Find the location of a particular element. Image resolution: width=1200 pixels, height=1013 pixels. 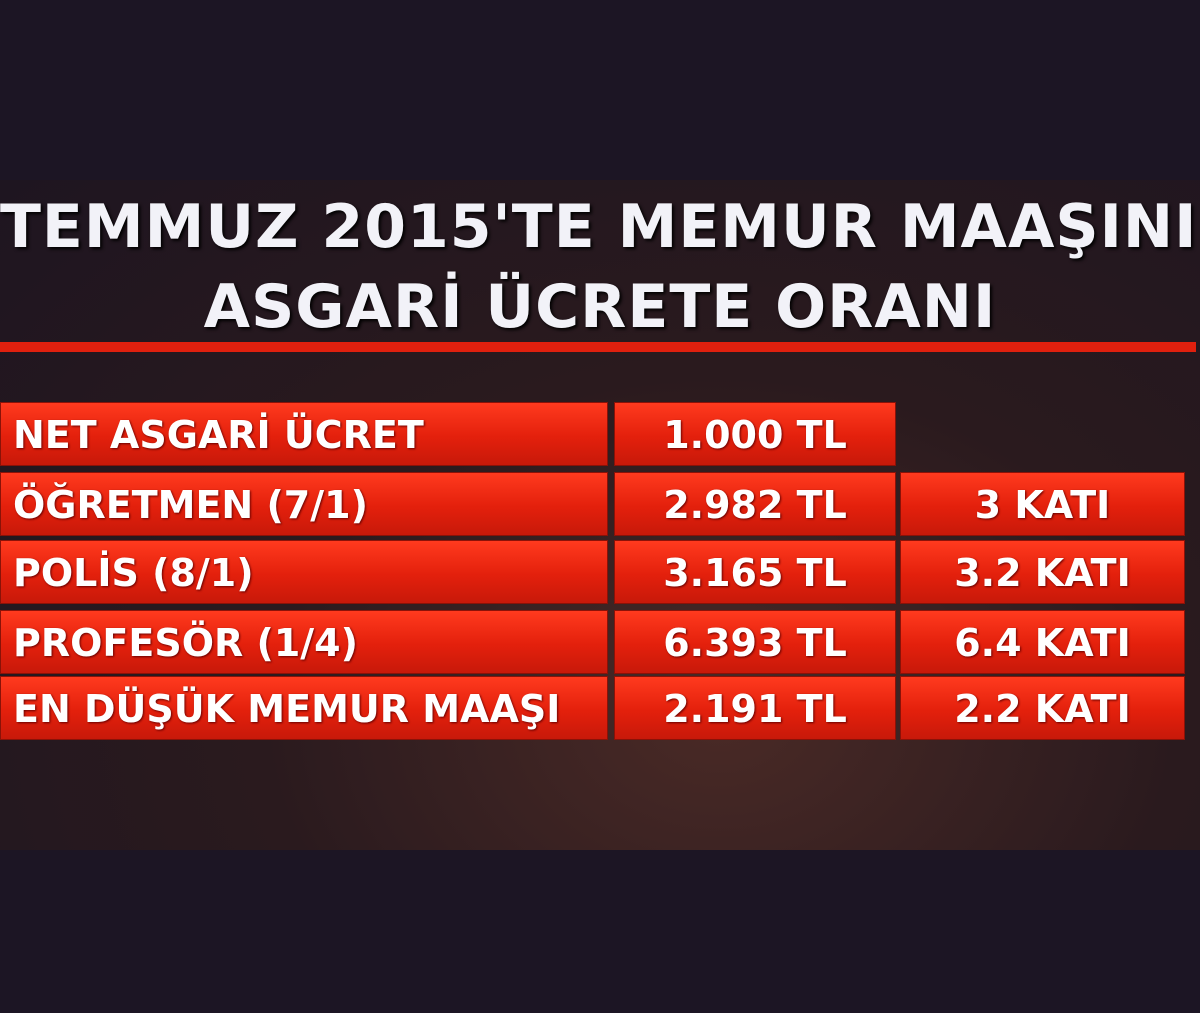

row-label: NET ASGARİ ÜCRET is located at coordinates (304, 434).